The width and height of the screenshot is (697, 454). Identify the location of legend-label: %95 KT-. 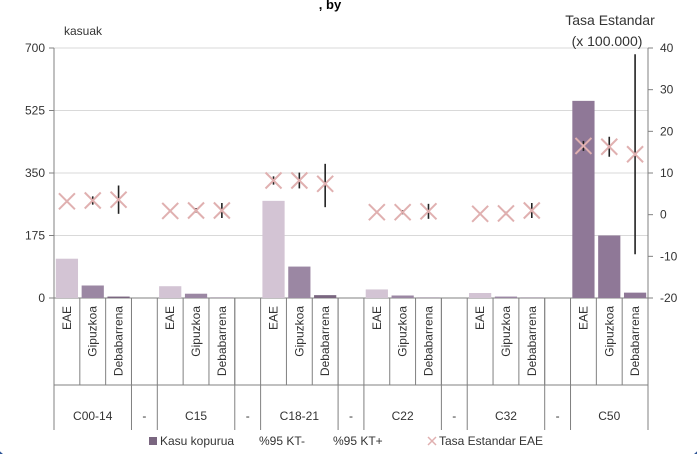
(282, 441).